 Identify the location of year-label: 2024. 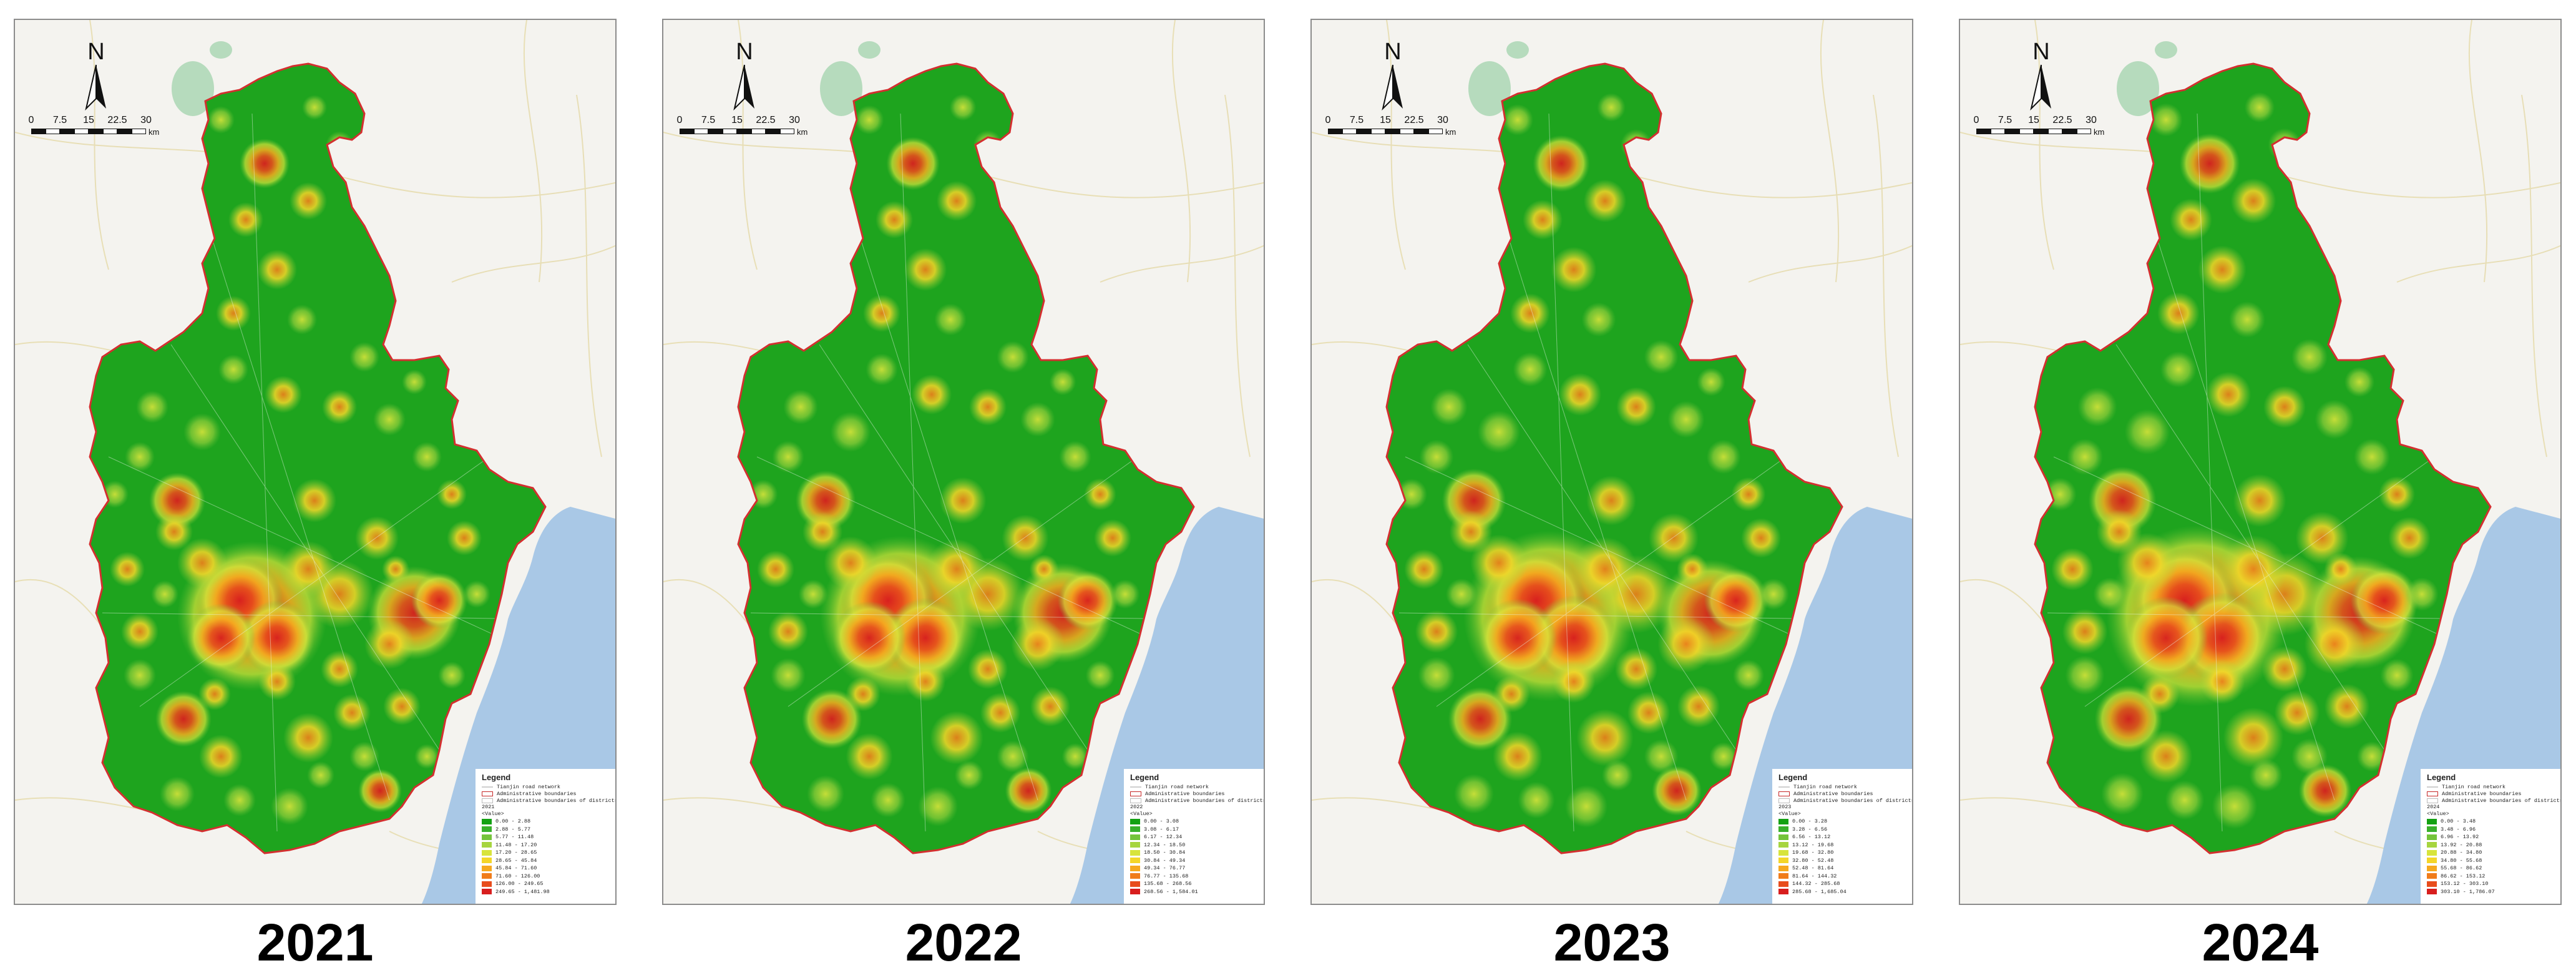
(2260, 942).